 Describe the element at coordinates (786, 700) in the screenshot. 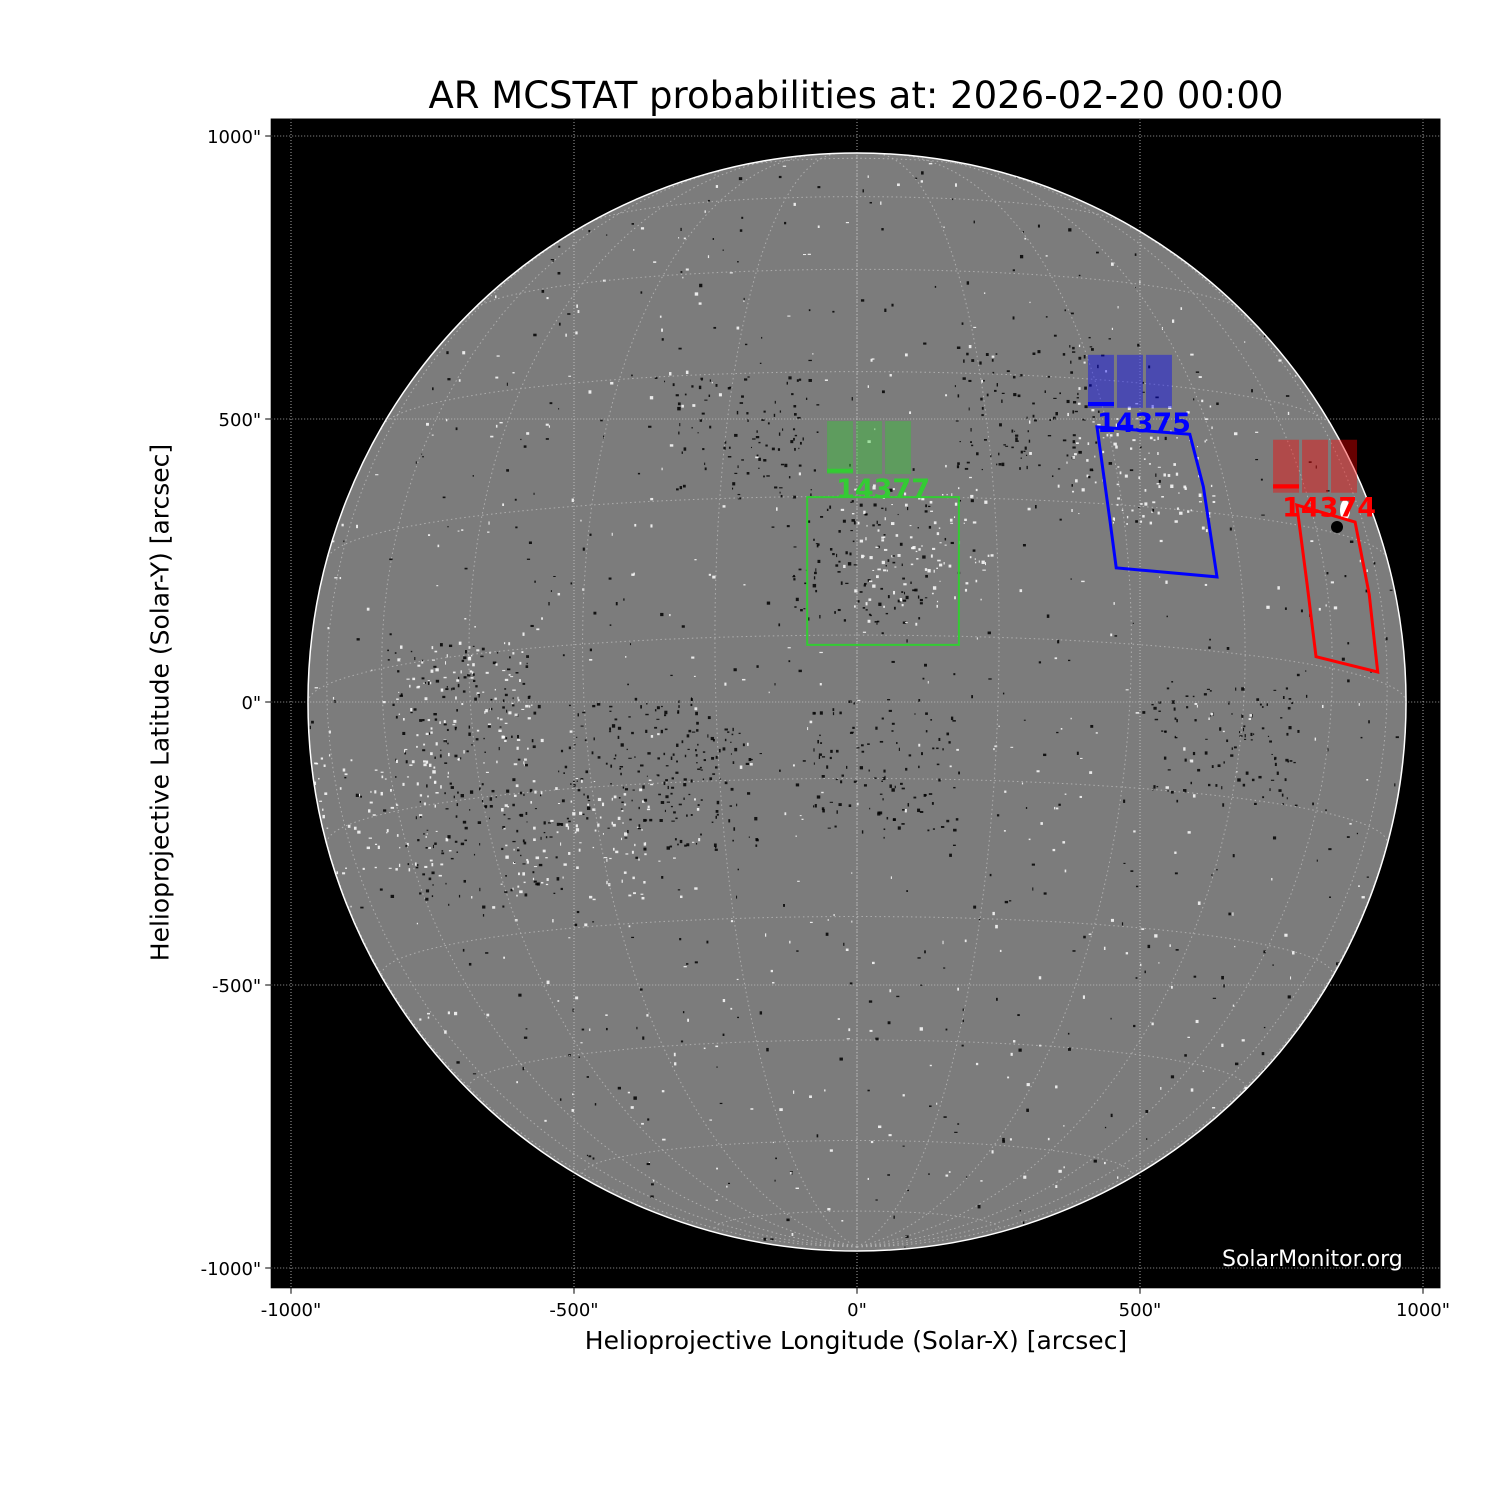

I see `longitude-line` at that location.